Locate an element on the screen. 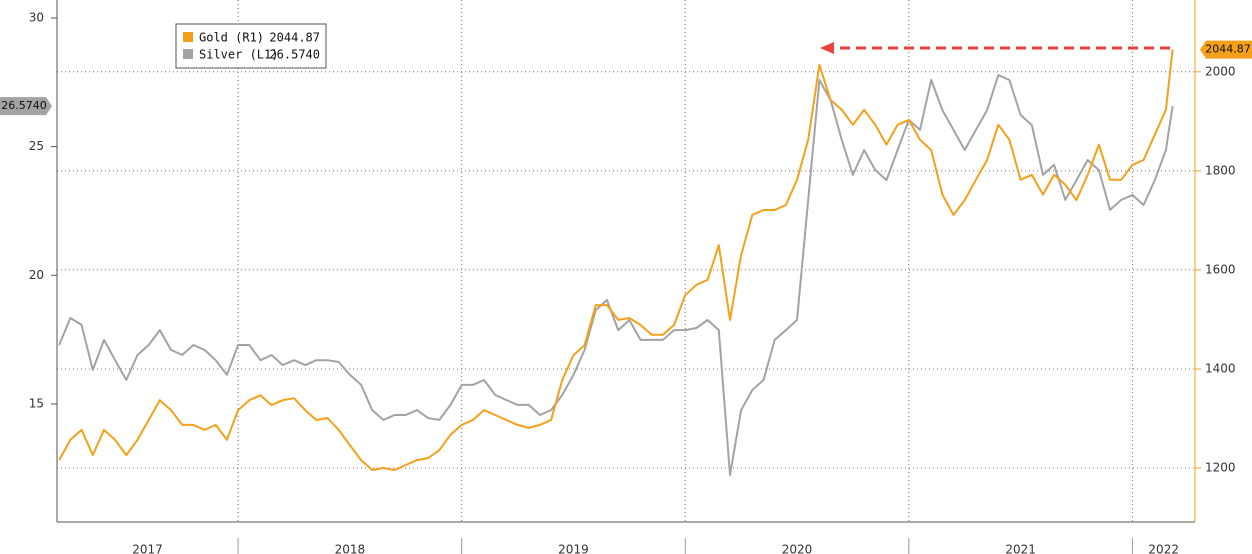 Image resolution: width=1252 pixels, height=554 pixels. legend-value: 26.5740 is located at coordinates (294, 55).